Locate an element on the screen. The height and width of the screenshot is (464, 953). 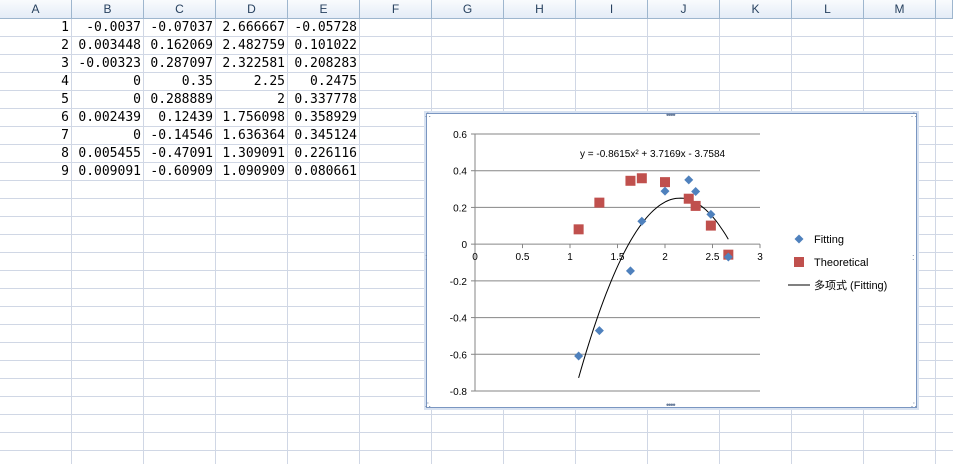
column-header-e: E is located at coordinates (324, 9).